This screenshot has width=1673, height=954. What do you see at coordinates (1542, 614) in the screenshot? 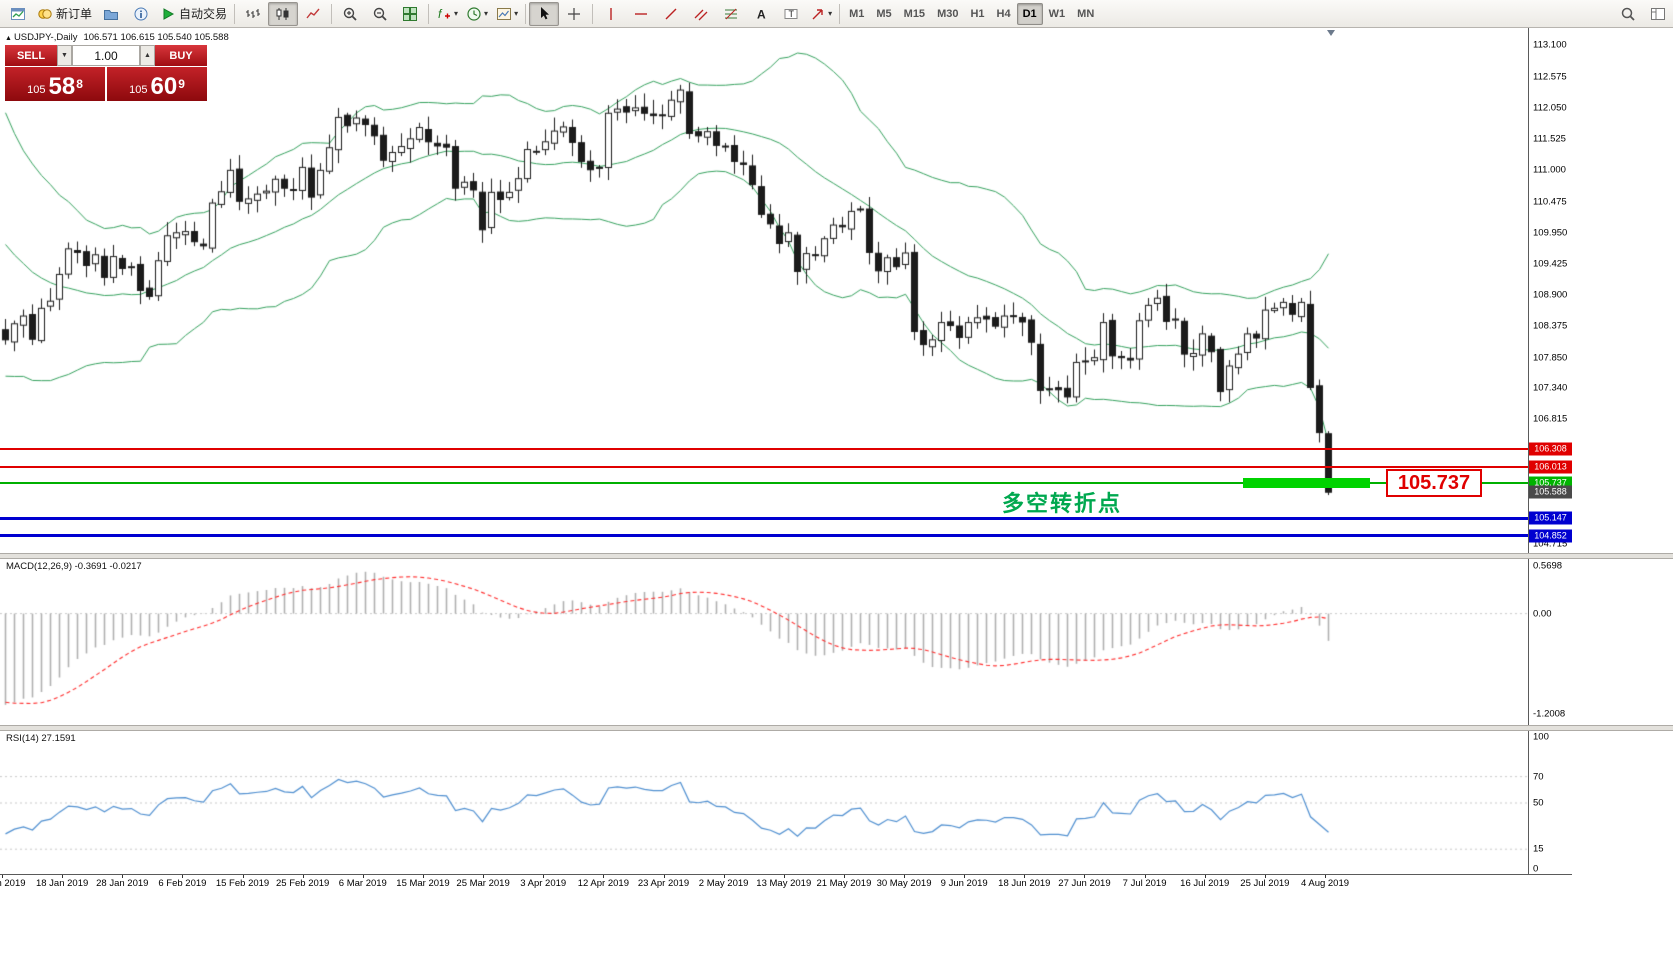
I see `macd-axis-label: 0.00` at bounding box center [1542, 614].